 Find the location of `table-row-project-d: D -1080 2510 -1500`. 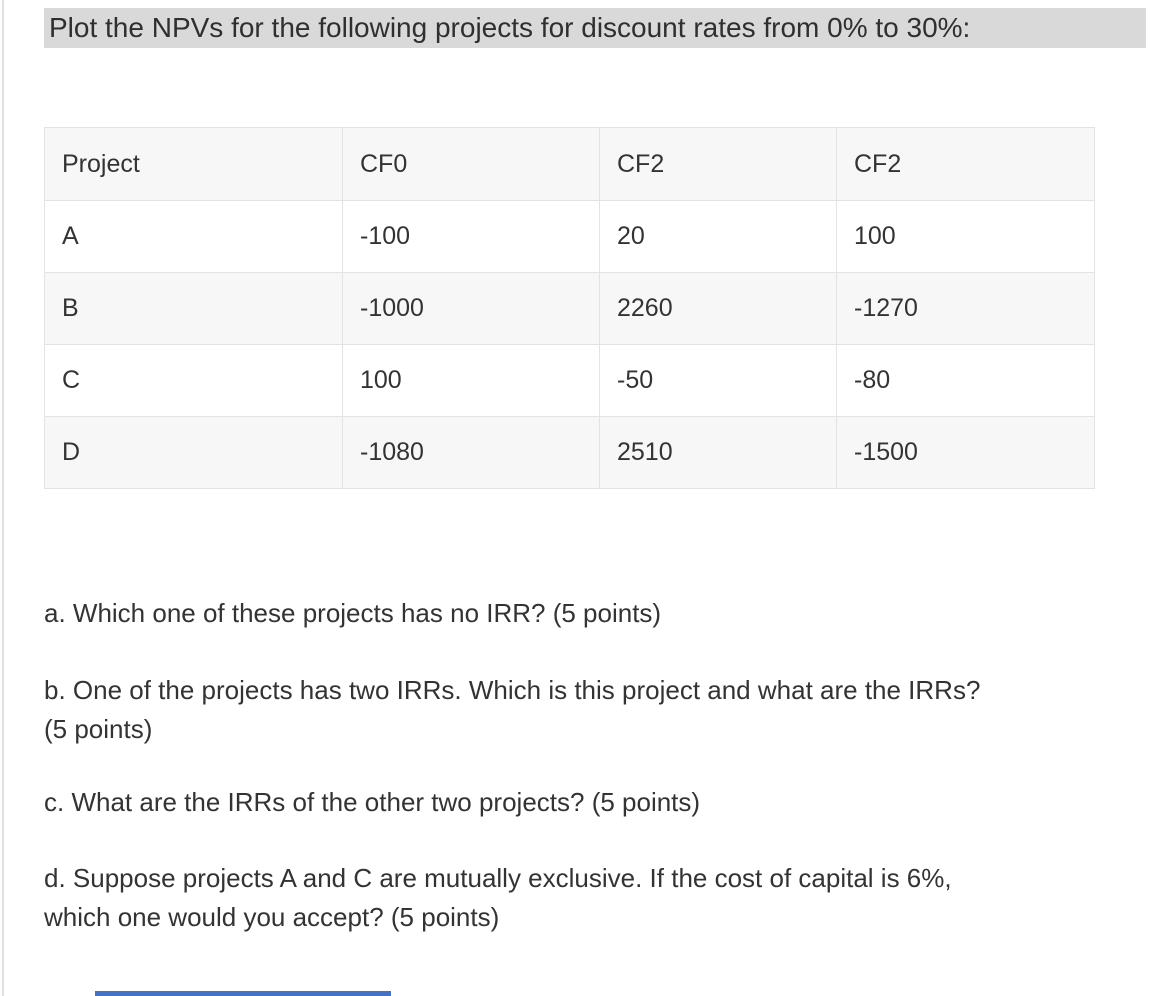

table-row-project-d: D -1080 2510 -1500 is located at coordinates (569, 452).